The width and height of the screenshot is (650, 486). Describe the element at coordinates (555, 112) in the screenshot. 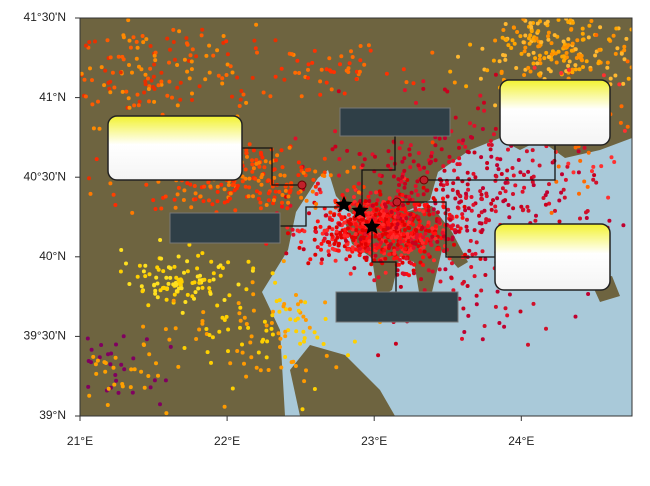

I see `callout-box` at that location.